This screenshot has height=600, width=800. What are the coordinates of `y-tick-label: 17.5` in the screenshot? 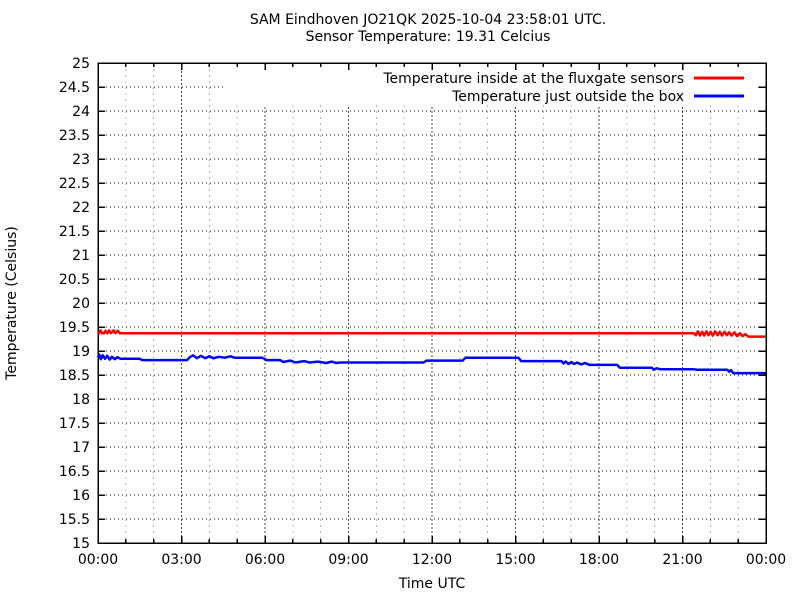 It's located at (74, 424).